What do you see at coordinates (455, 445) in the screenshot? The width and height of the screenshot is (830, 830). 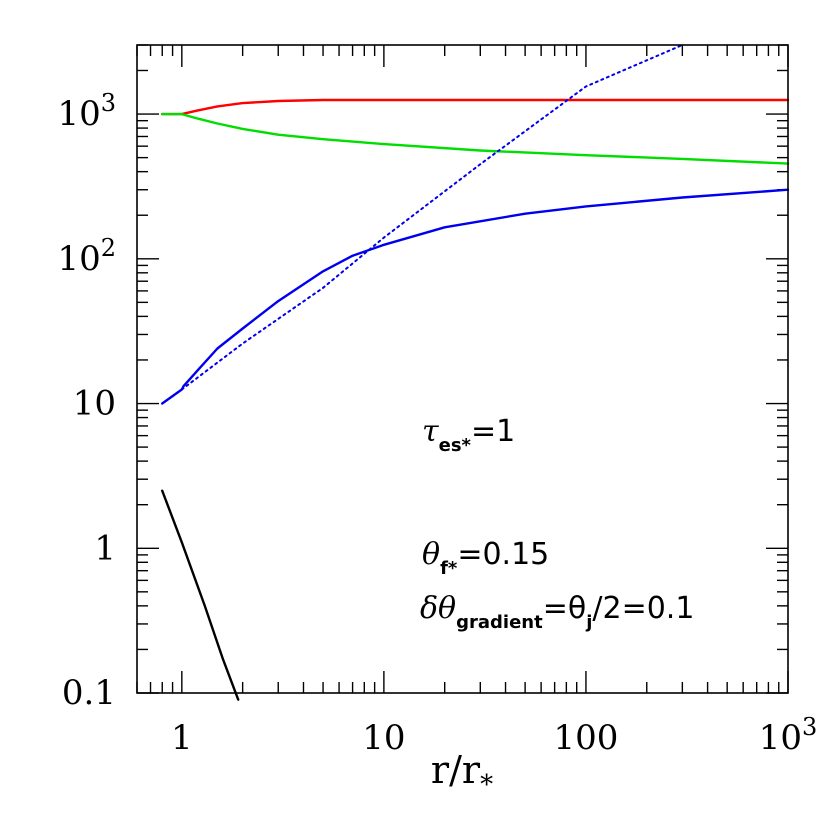 I see `tau-sub: es*` at bounding box center [455, 445].